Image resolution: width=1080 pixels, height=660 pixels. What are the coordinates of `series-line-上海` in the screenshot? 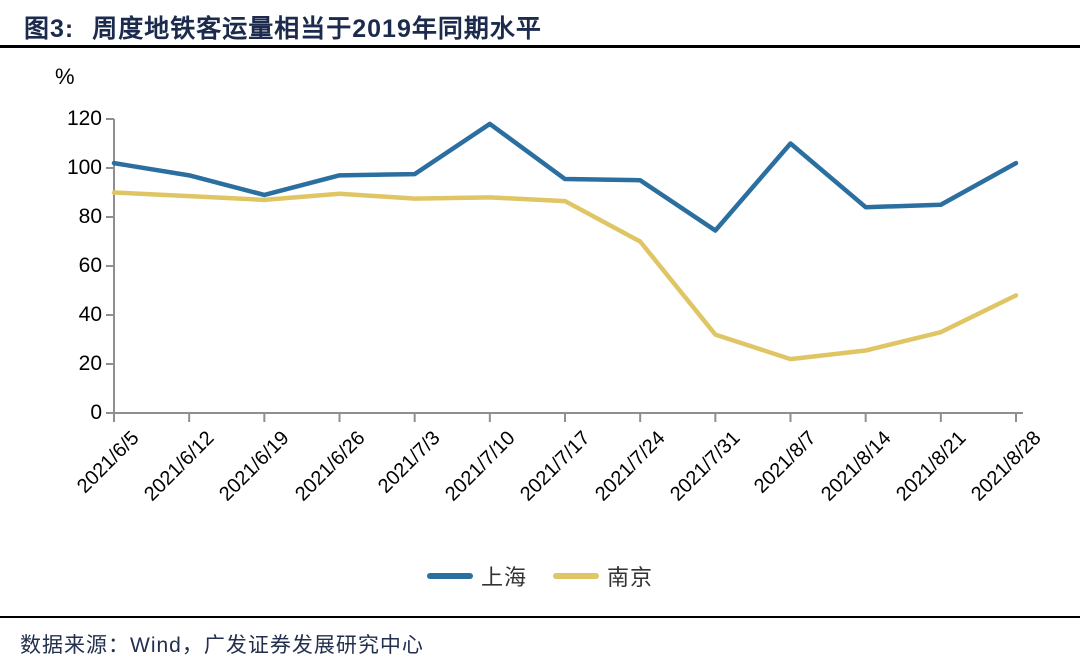 It's located at (565, 177).